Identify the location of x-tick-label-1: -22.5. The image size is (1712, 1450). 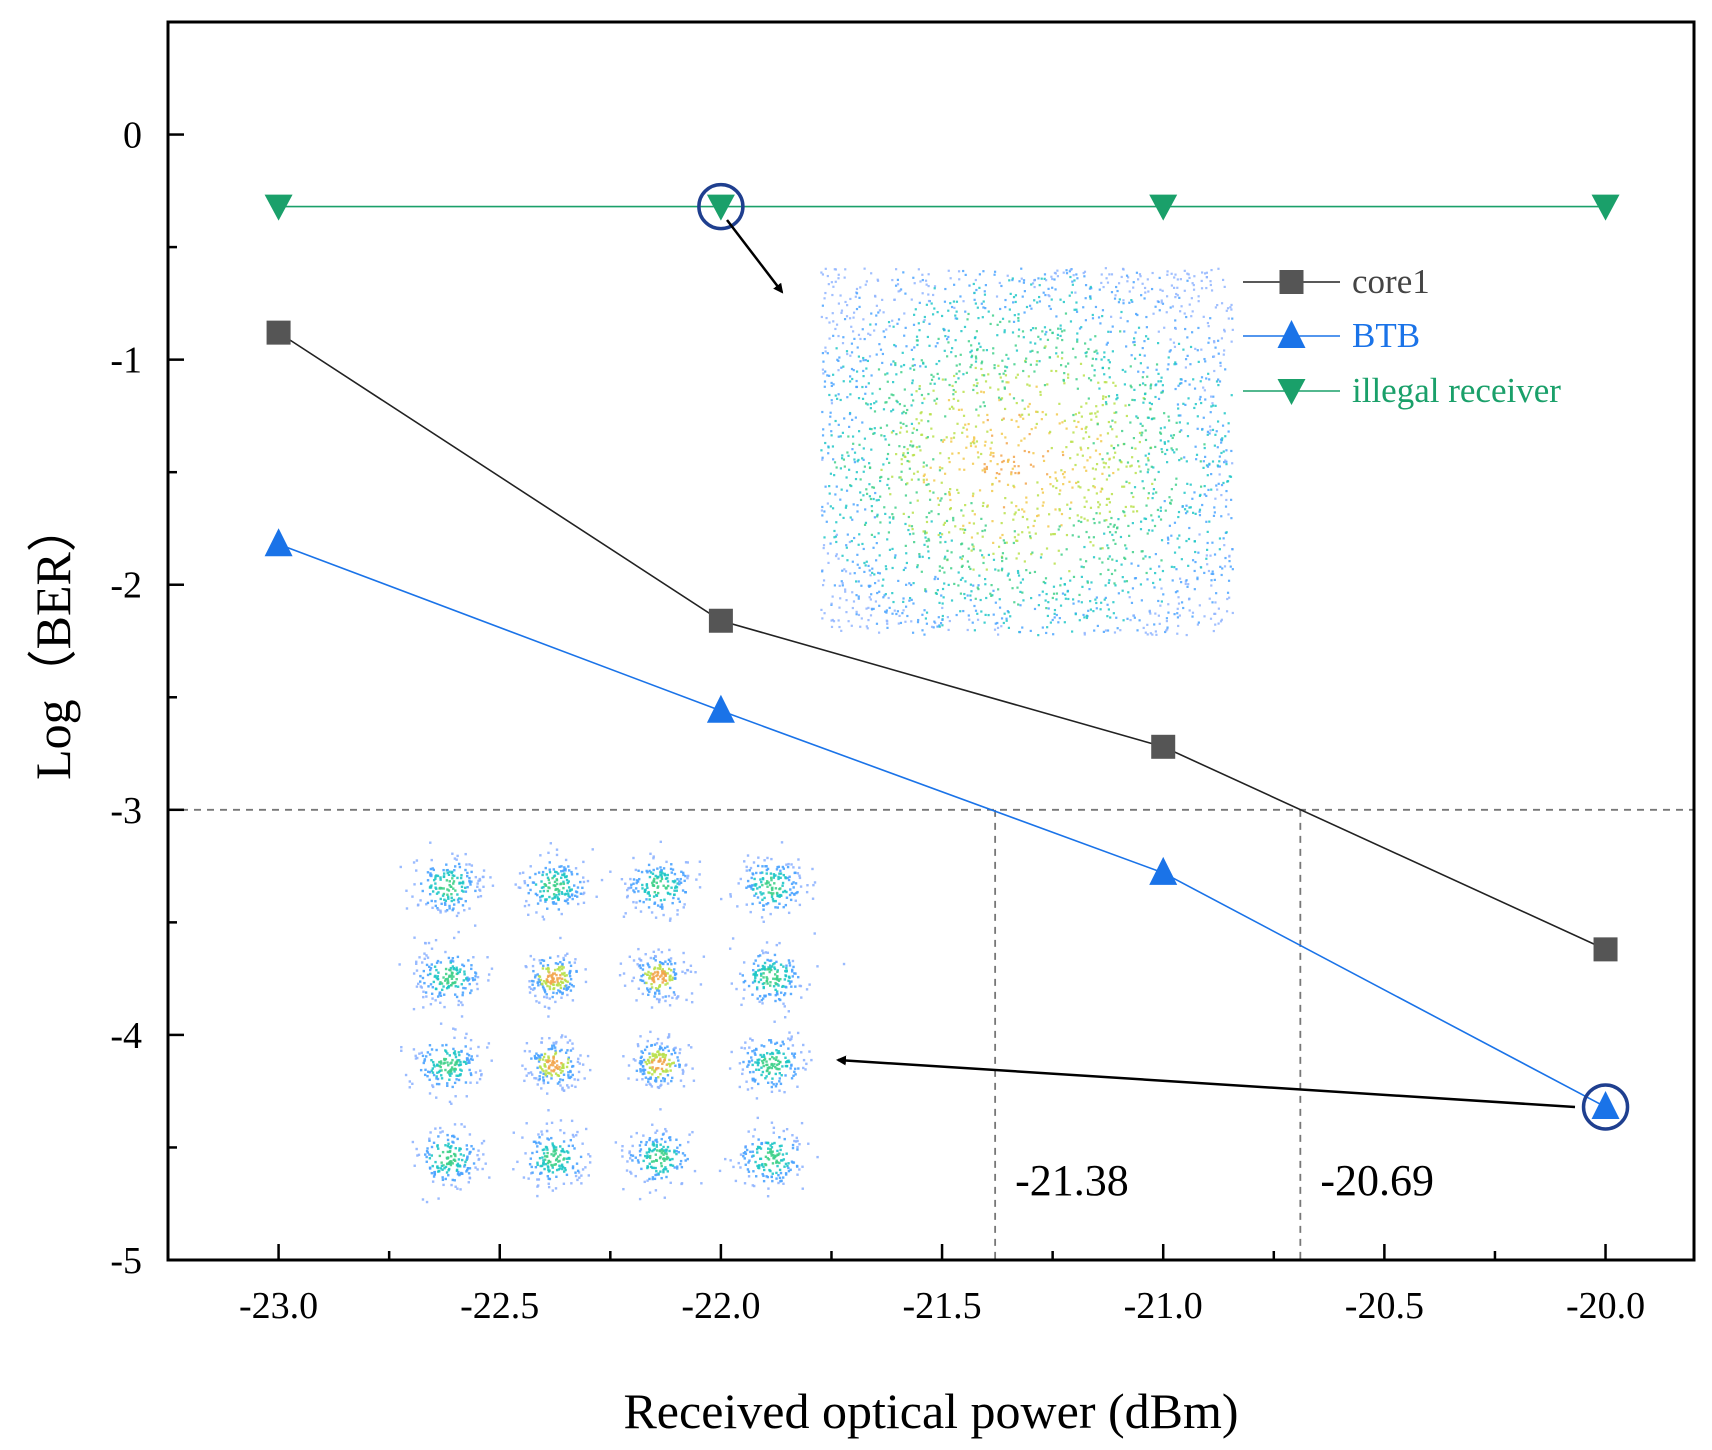
(499, 1306).